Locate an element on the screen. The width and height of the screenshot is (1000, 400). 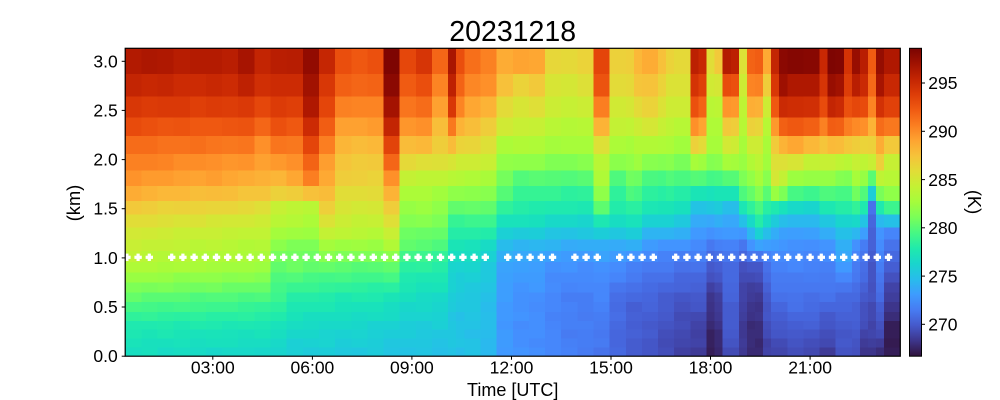
svg-text: 290 is located at coordinates (942, 132).